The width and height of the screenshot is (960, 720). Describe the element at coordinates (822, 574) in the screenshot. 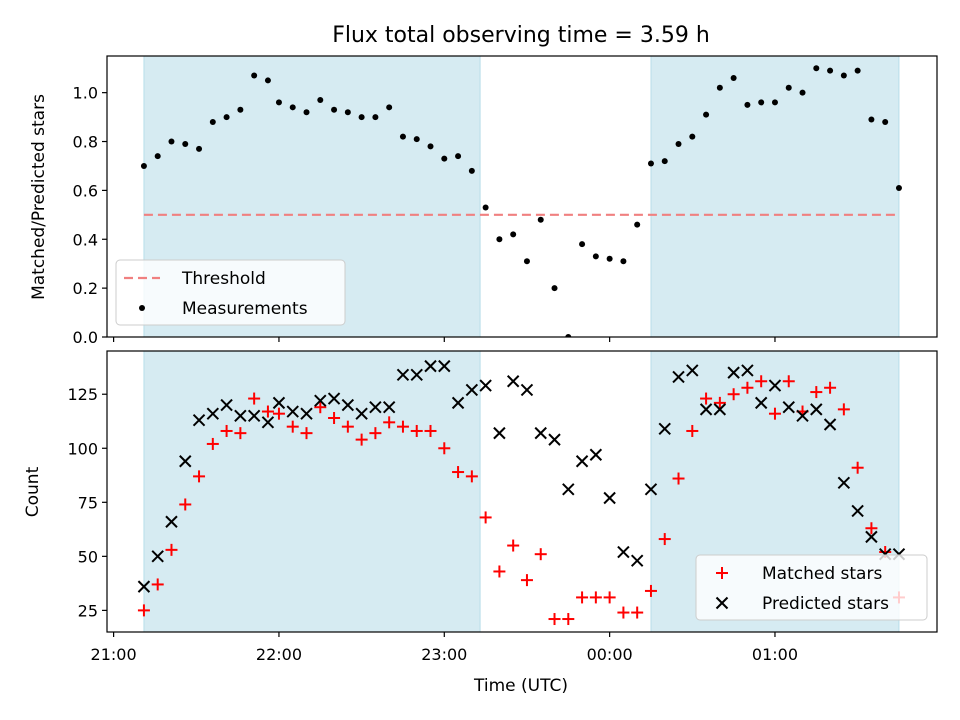

I see `bottom-legend-label: Matched stars` at that location.